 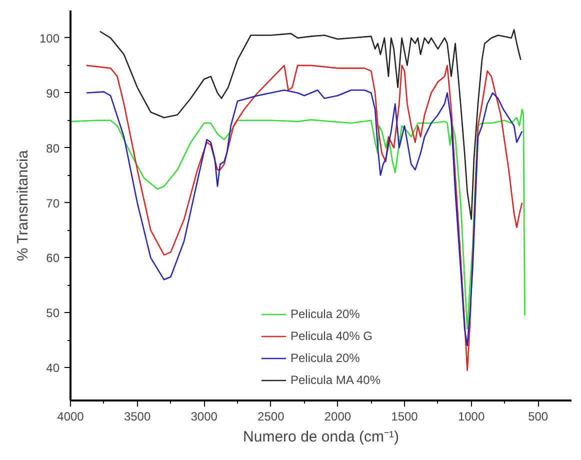 I want to click on x-tick-label: 3500, so click(x=137, y=417).